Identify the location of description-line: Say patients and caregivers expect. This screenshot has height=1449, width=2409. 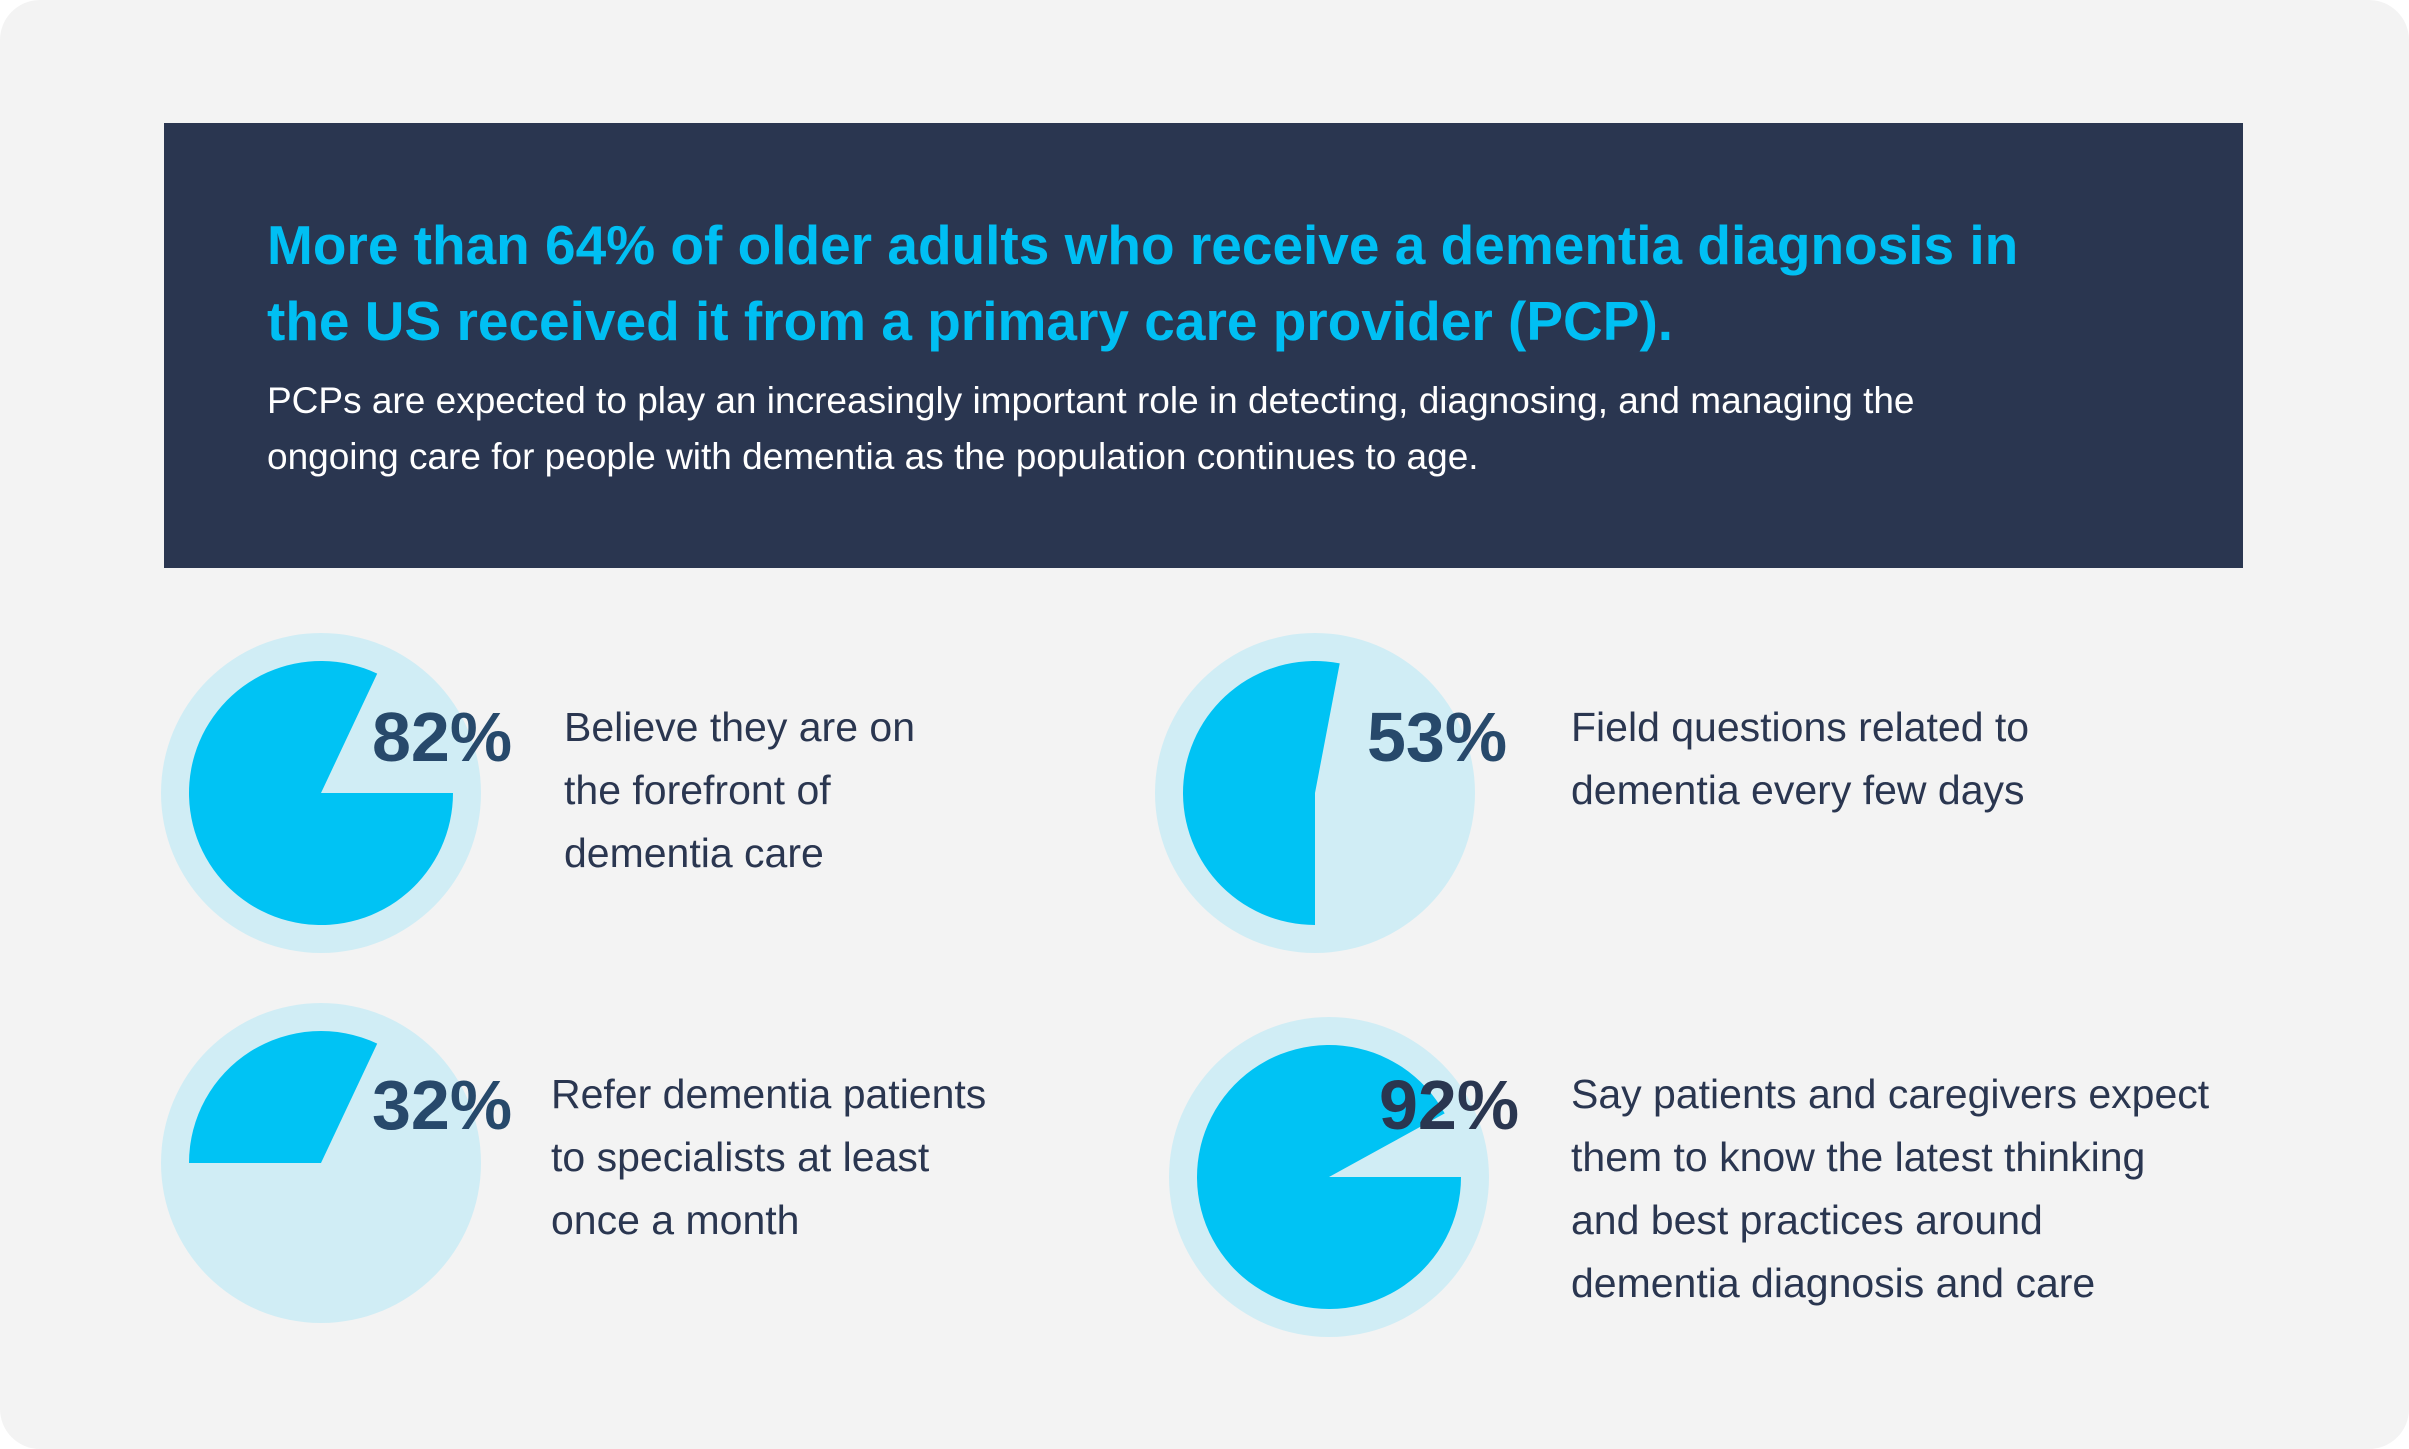
(1890, 1094).